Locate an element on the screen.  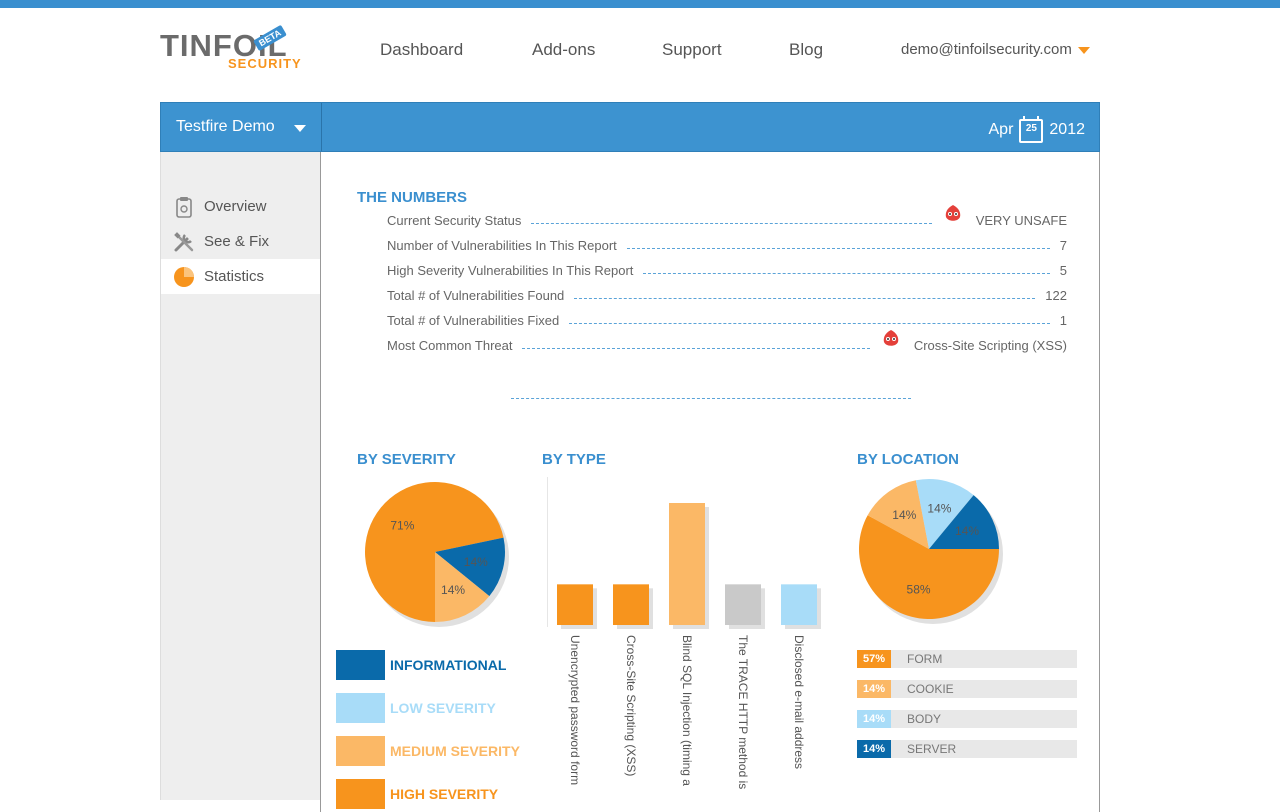
sidebar-item-label: See & Fix is located at coordinates (237, 241).